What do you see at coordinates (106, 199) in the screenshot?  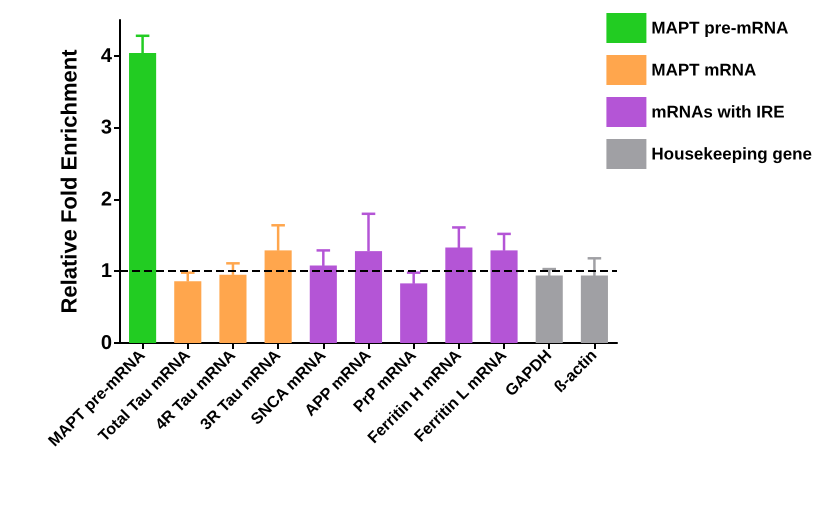 I see `y-tick-label: 2` at bounding box center [106, 199].